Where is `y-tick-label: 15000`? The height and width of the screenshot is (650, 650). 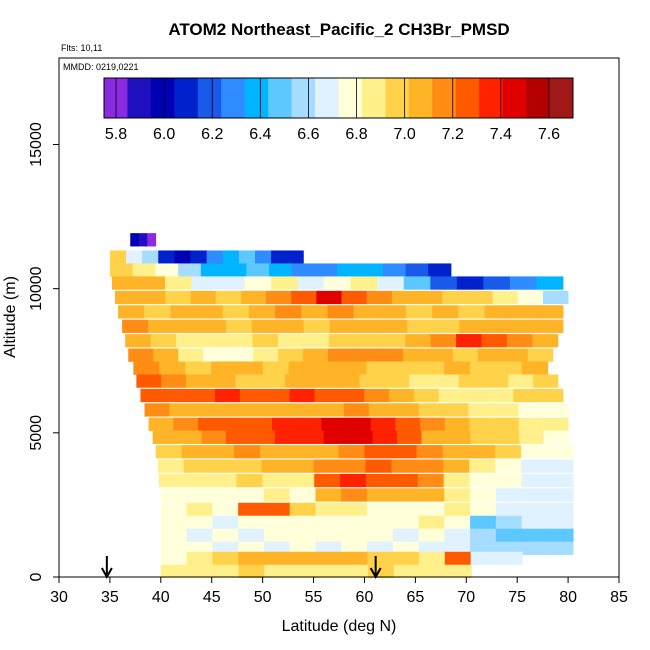
y-tick-label: 15000 is located at coordinates (36, 144).